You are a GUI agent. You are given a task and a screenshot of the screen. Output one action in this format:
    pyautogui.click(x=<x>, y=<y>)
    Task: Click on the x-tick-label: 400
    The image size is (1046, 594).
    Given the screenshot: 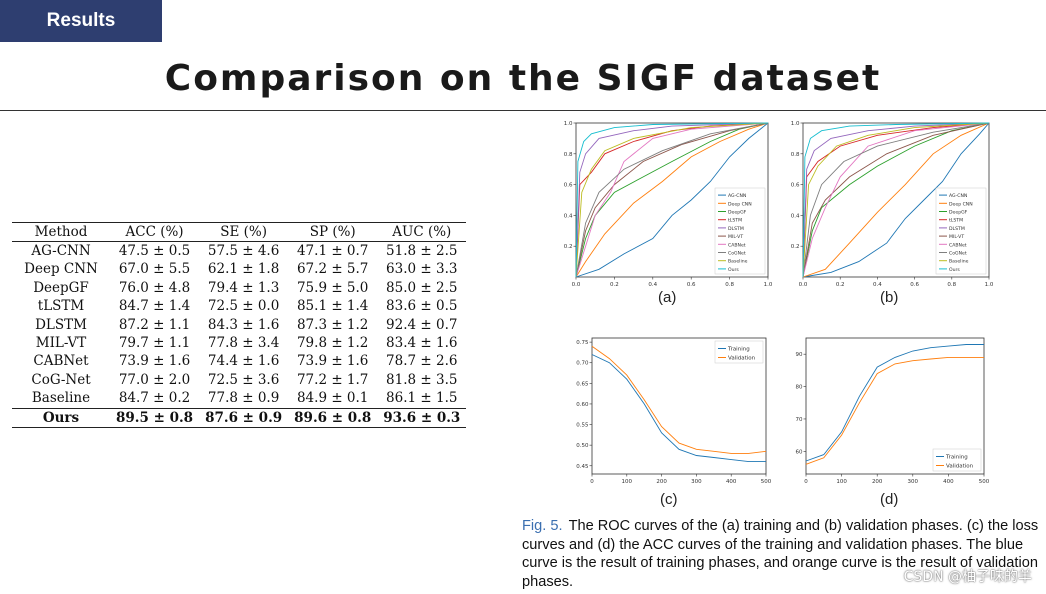 What is the action you would take?
    pyautogui.click(x=731, y=482)
    